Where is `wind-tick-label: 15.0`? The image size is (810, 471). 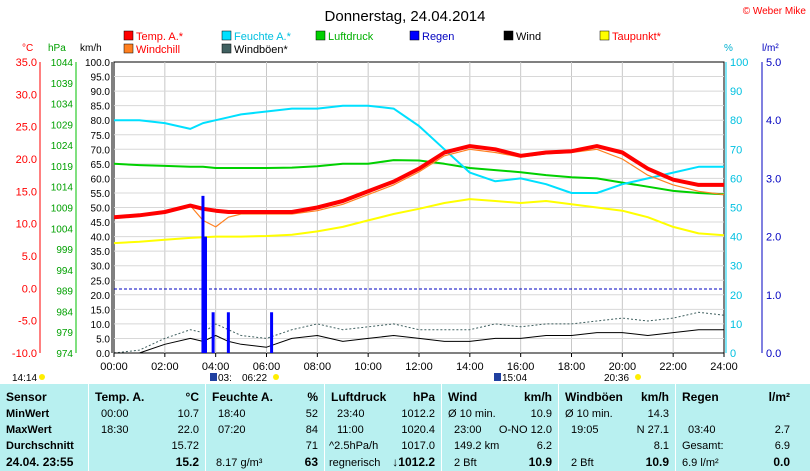 wind-tick-label: 15.0 is located at coordinates (101, 310).